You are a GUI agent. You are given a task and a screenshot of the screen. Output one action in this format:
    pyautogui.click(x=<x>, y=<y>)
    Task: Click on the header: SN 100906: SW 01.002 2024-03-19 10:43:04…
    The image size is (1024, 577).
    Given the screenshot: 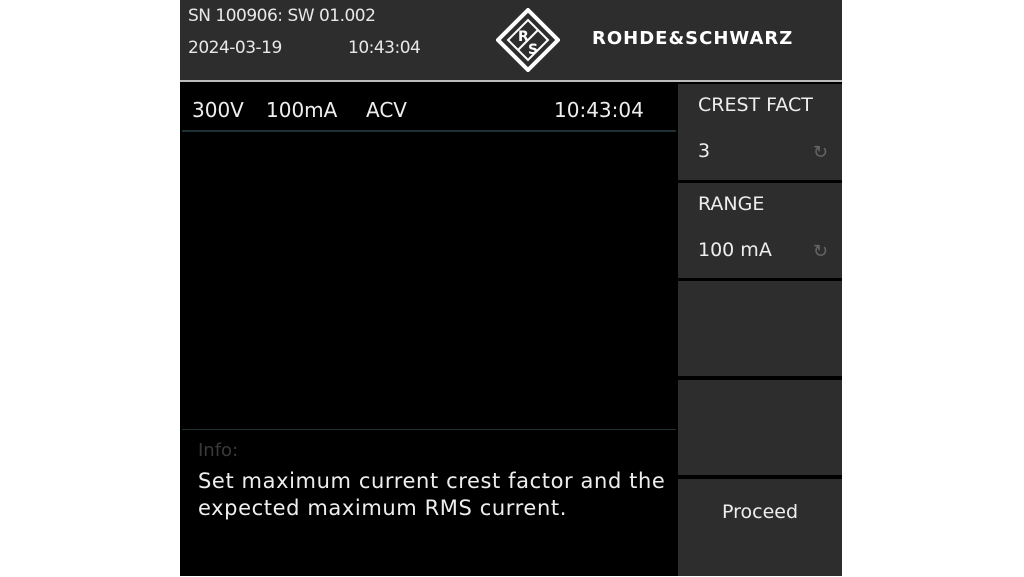 What is the action you would take?
    pyautogui.click(x=511, y=41)
    